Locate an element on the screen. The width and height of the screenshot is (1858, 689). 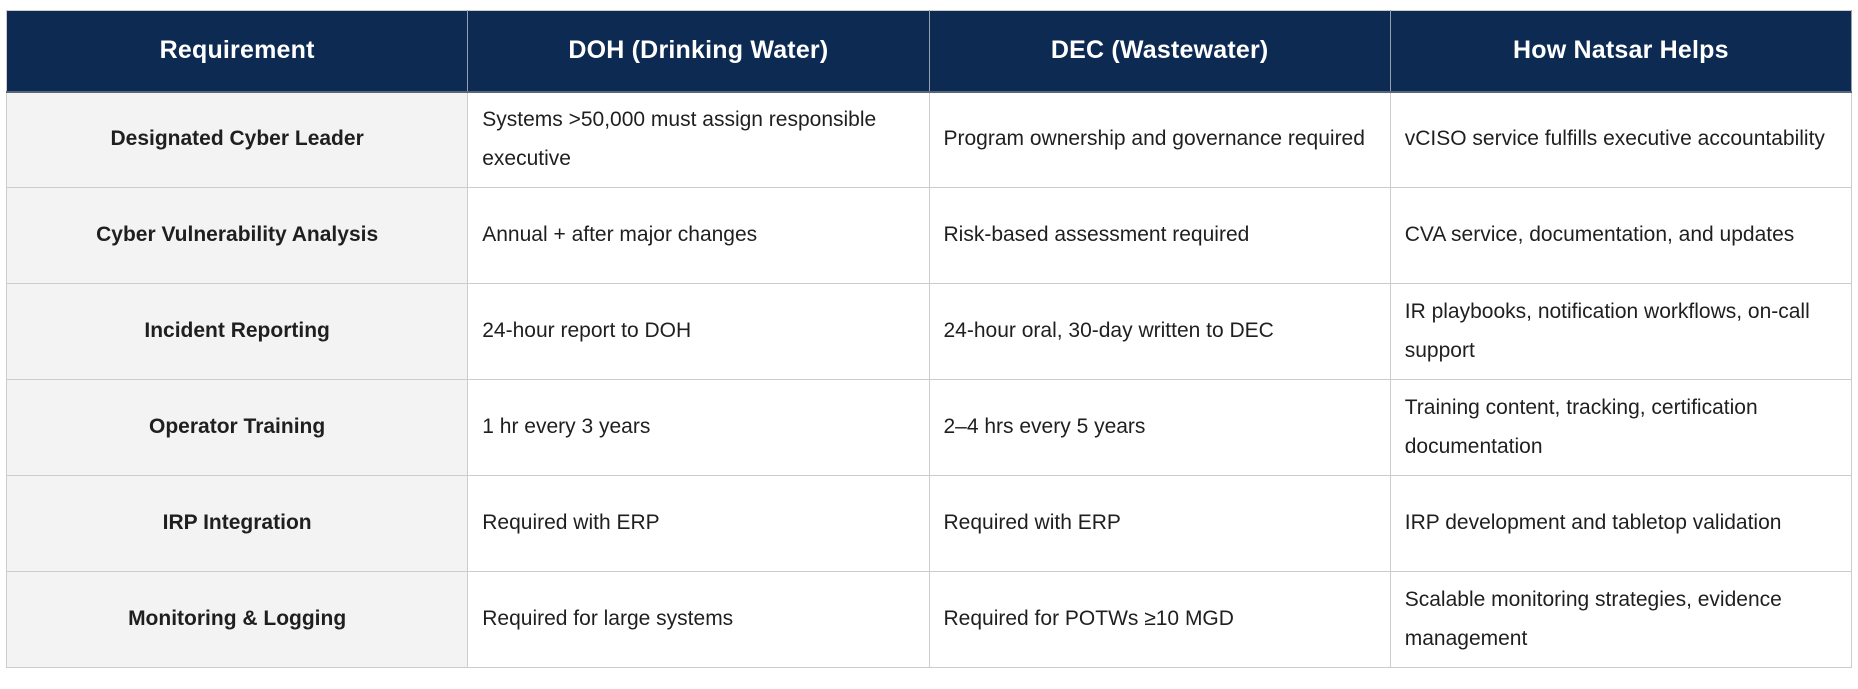
requirement-cell: Designated Cyber Leader is located at coordinates (237, 139).